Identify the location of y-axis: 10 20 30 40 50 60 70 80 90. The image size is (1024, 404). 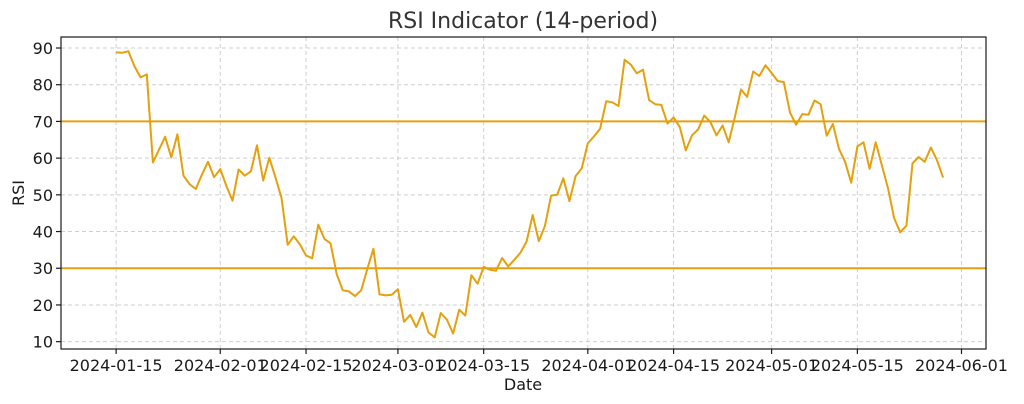
(47, 195).